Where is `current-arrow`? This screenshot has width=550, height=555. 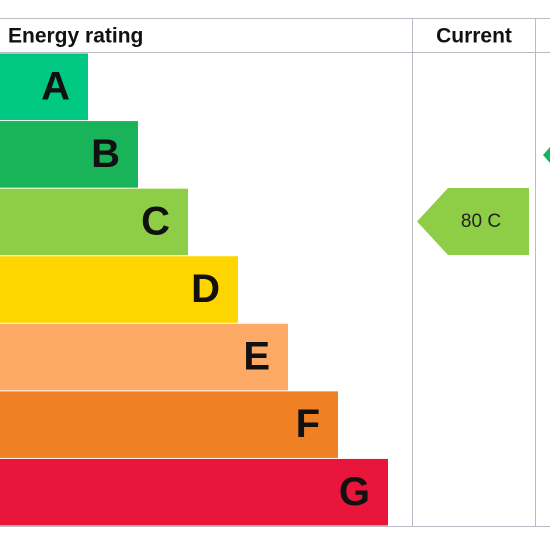 current-arrow is located at coordinates (473, 221).